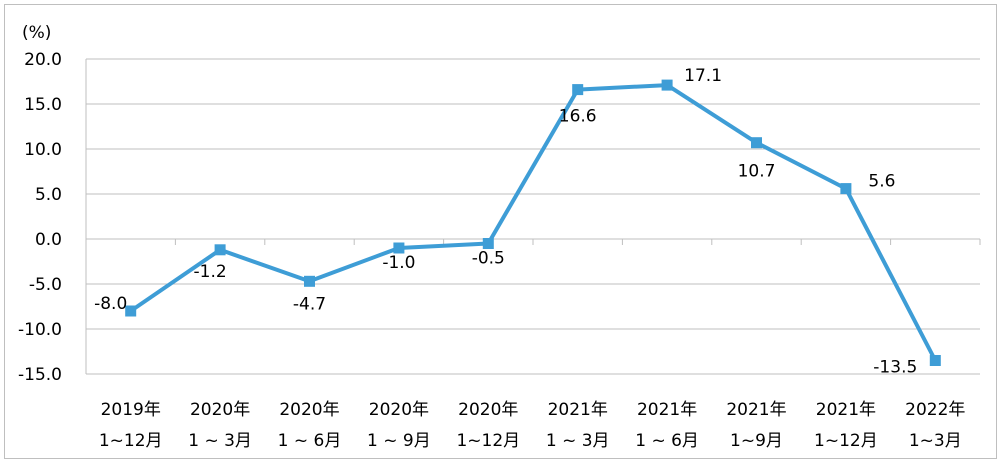  Describe the element at coordinates (488, 259) in the screenshot. I see `data-label: -0.5` at that location.